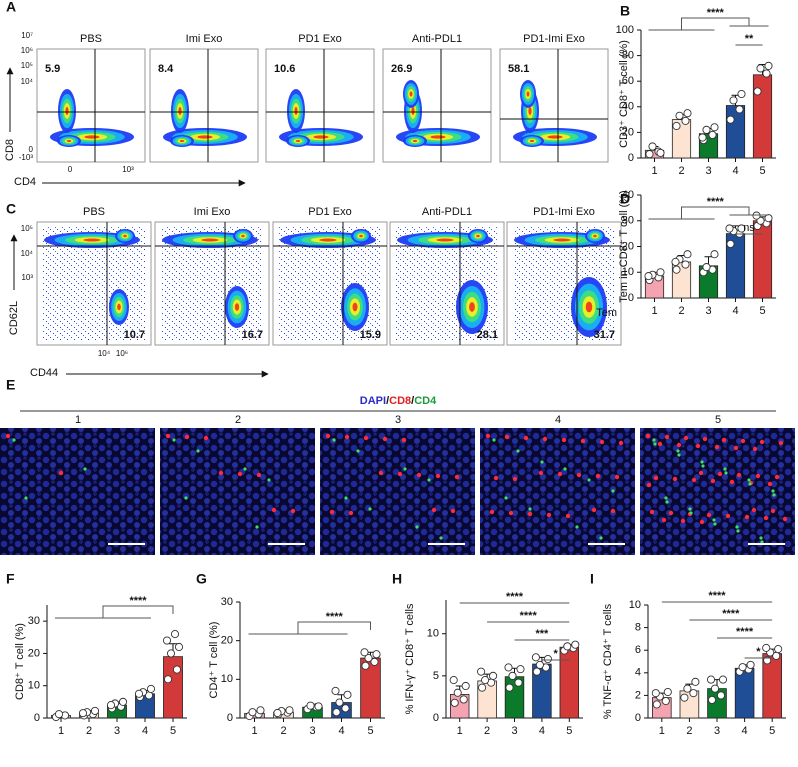 Image resolution: width=798 pixels, height=767 pixels. What do you see at coordinates (10, 579) in the screenshot?
I see `panel-letter: F` at bounding box center [10, 579].